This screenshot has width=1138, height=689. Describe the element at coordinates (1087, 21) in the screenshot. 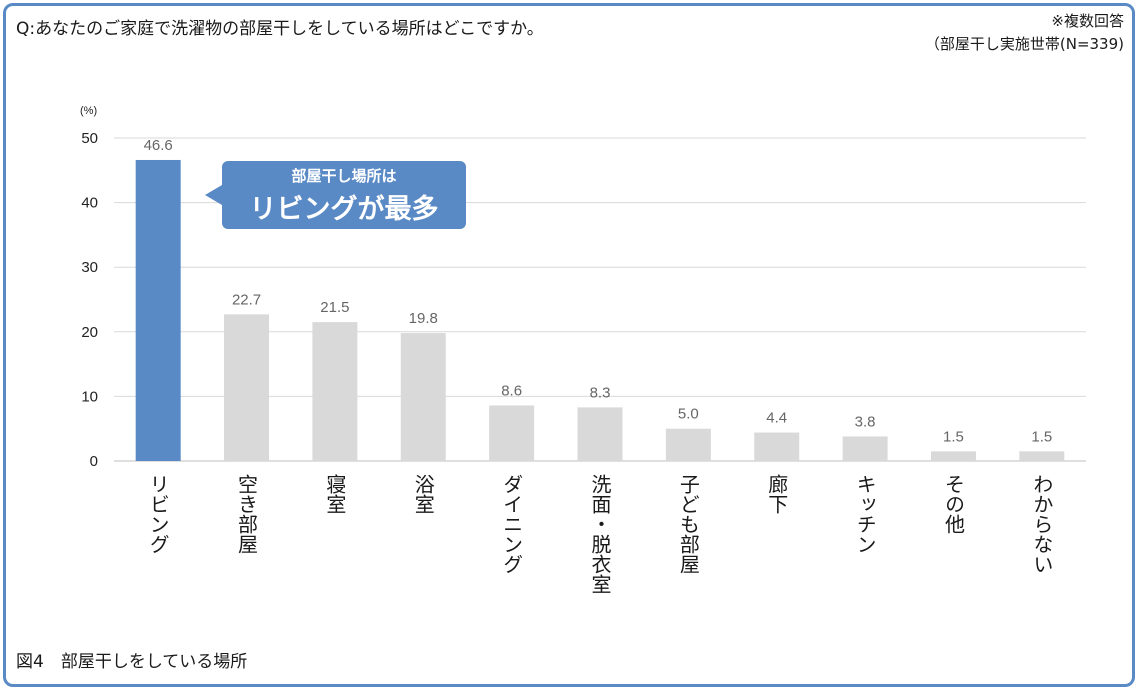

I see `multiple-answer-note: ※複数回答` at that location.